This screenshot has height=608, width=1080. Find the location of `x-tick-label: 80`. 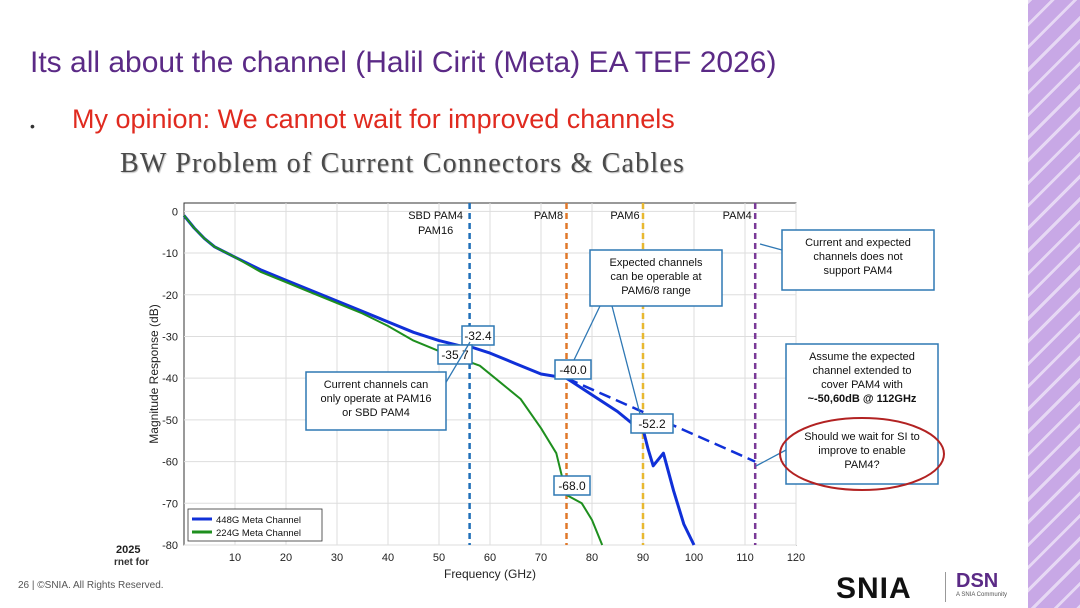

x-tick-label: 80 is located at coordinates (592, 558).